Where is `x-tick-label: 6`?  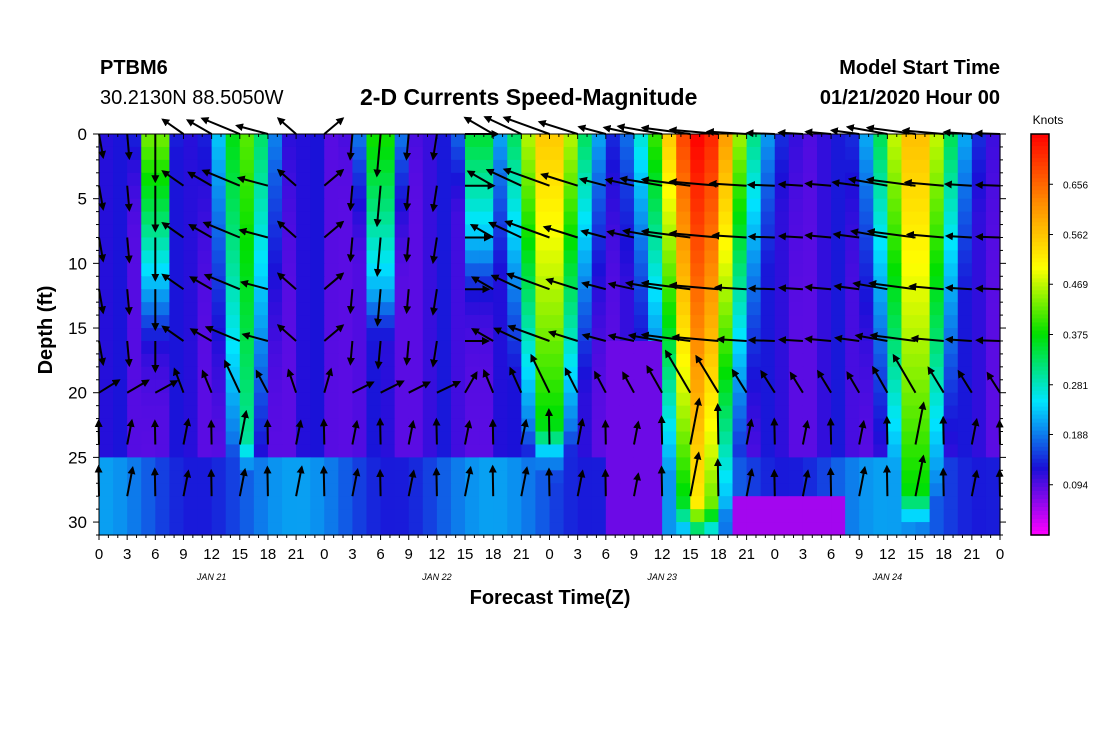 x-tick-label: 6 is located at coordinates (155, 554).